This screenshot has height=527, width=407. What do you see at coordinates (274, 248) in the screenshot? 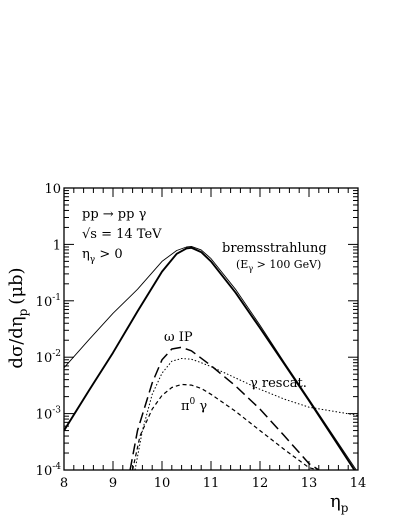
I see `annotation-bremsstrahlung: bremsstrahlung` at bounding box center [274, 248].